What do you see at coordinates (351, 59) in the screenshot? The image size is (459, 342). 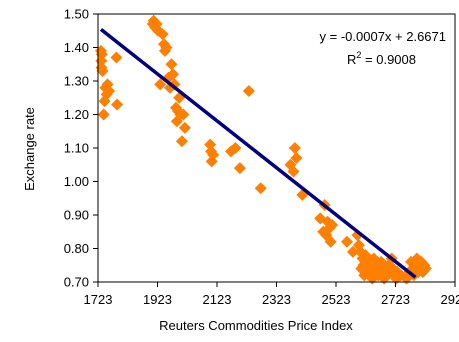 I see `r-squared-r: R` at bounding box center [351, 59].